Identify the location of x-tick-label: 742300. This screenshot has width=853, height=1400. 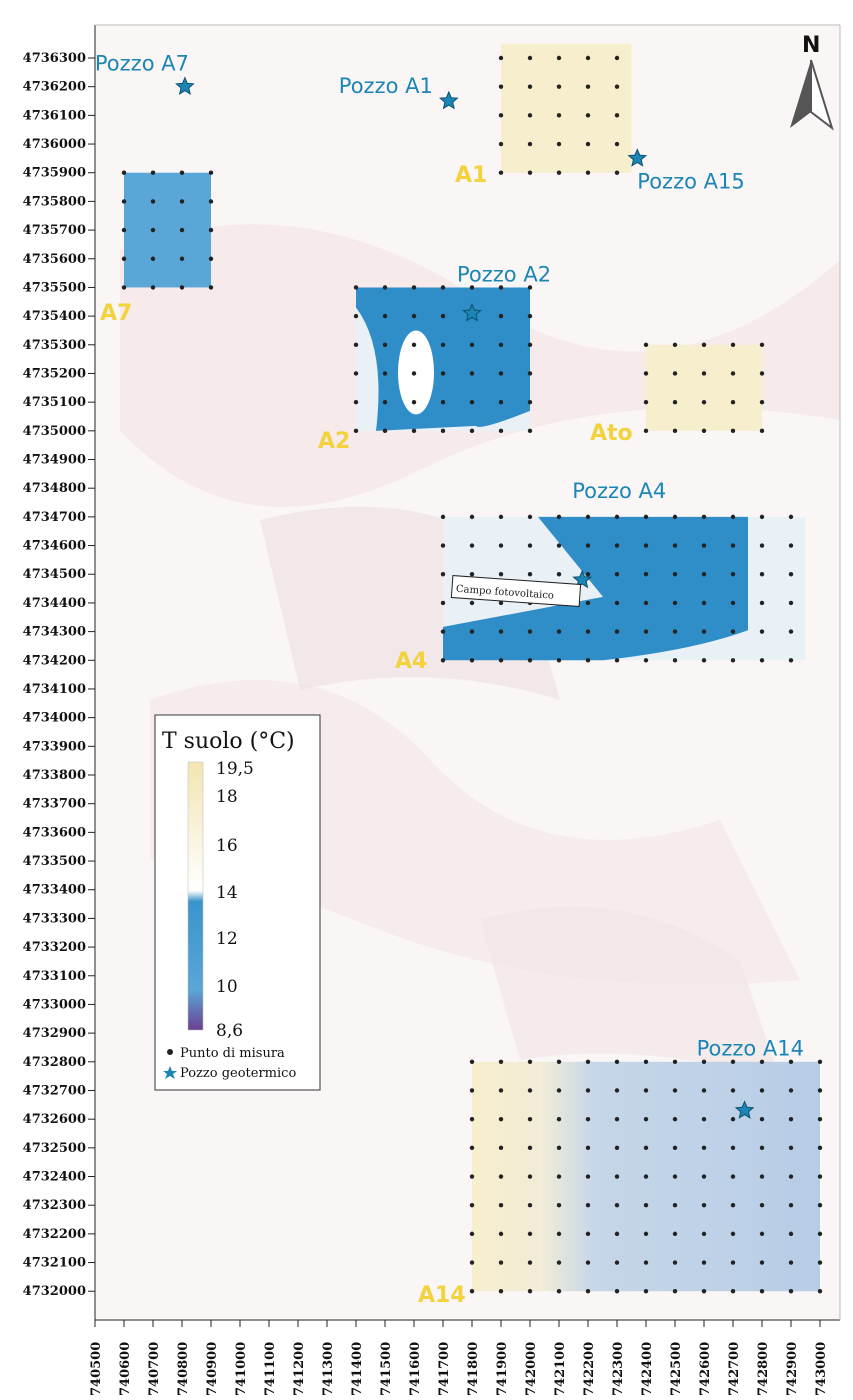
(618, 1369).